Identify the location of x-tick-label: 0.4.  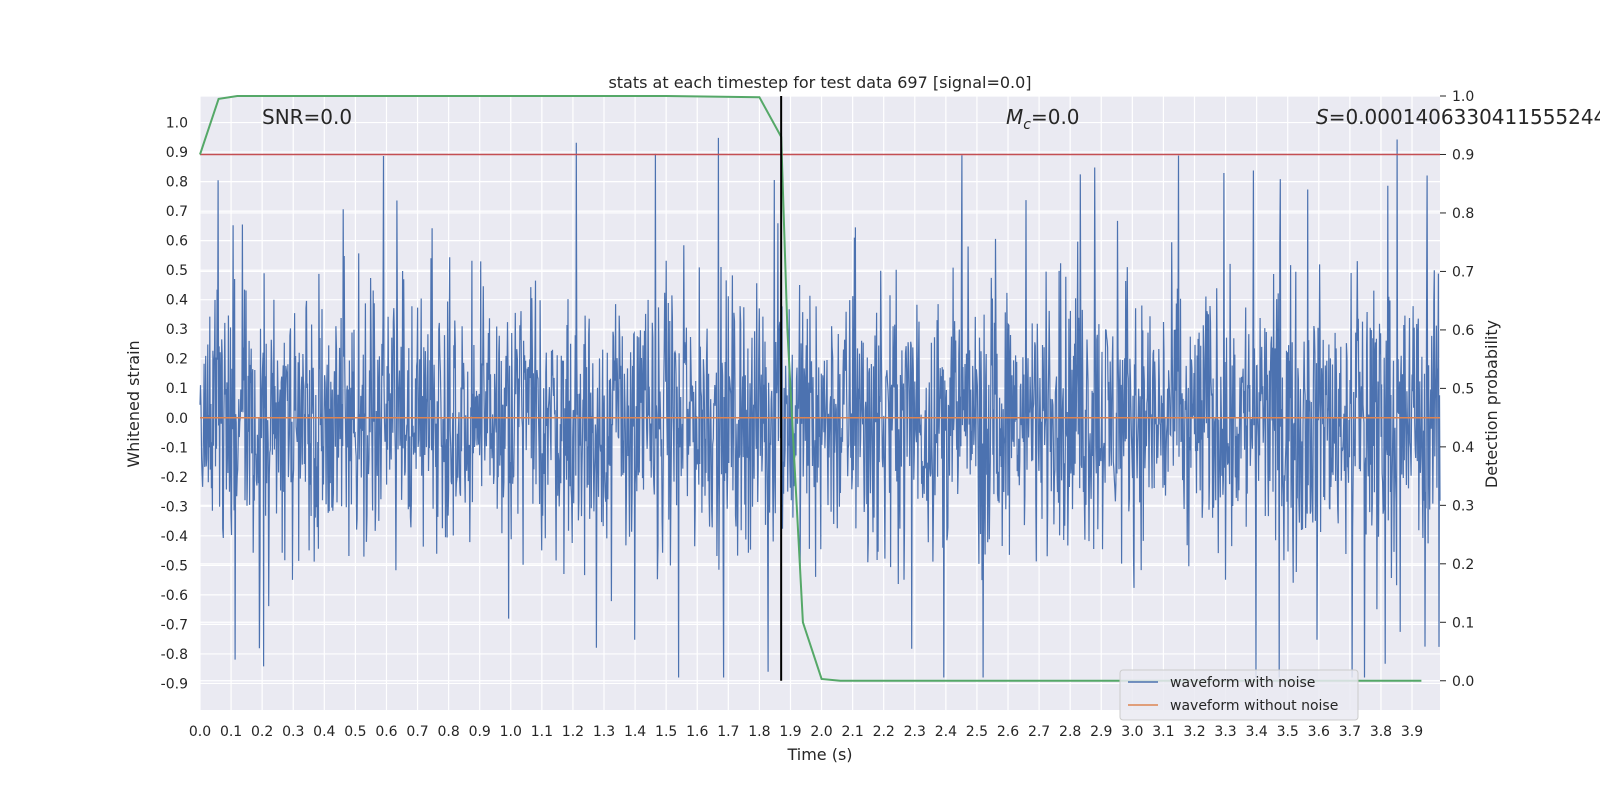
(324, 732).